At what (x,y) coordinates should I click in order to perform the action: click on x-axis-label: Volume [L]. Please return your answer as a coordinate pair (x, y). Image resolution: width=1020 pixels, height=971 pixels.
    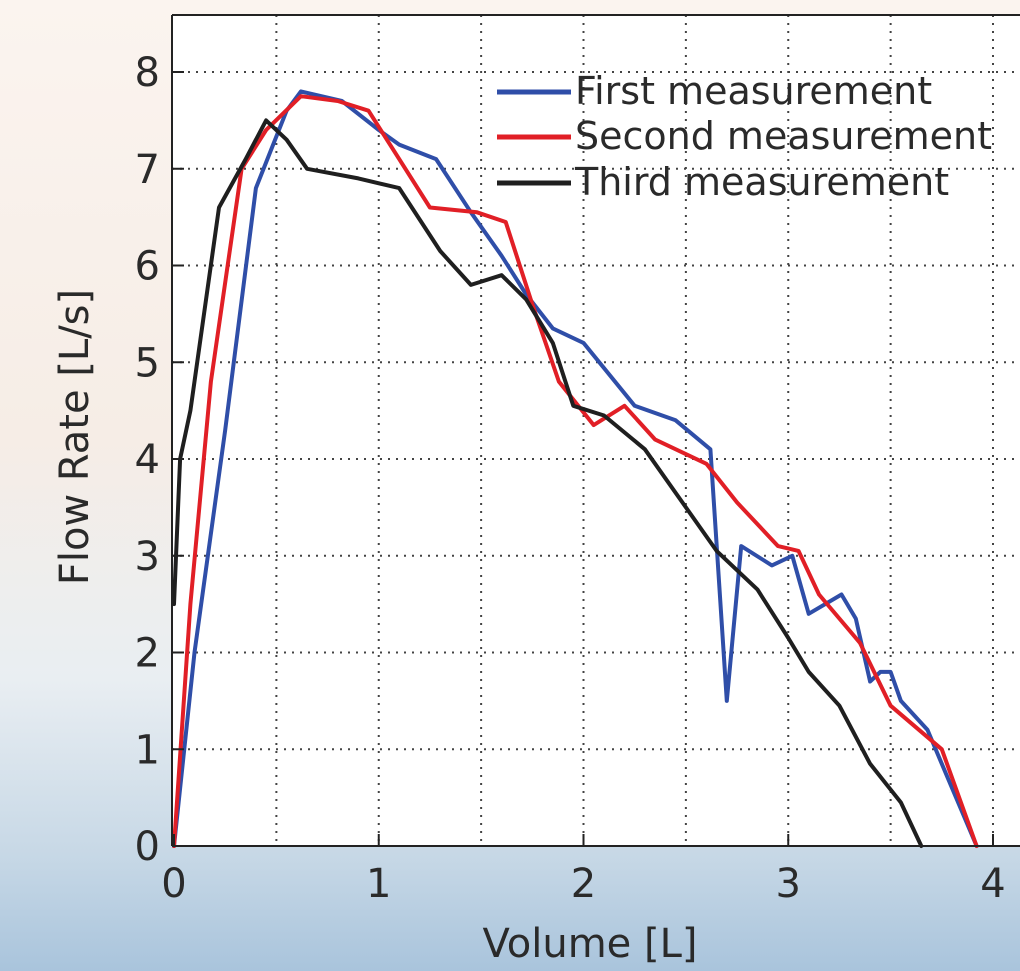
    Looking at the image, I should click on (590, 944).